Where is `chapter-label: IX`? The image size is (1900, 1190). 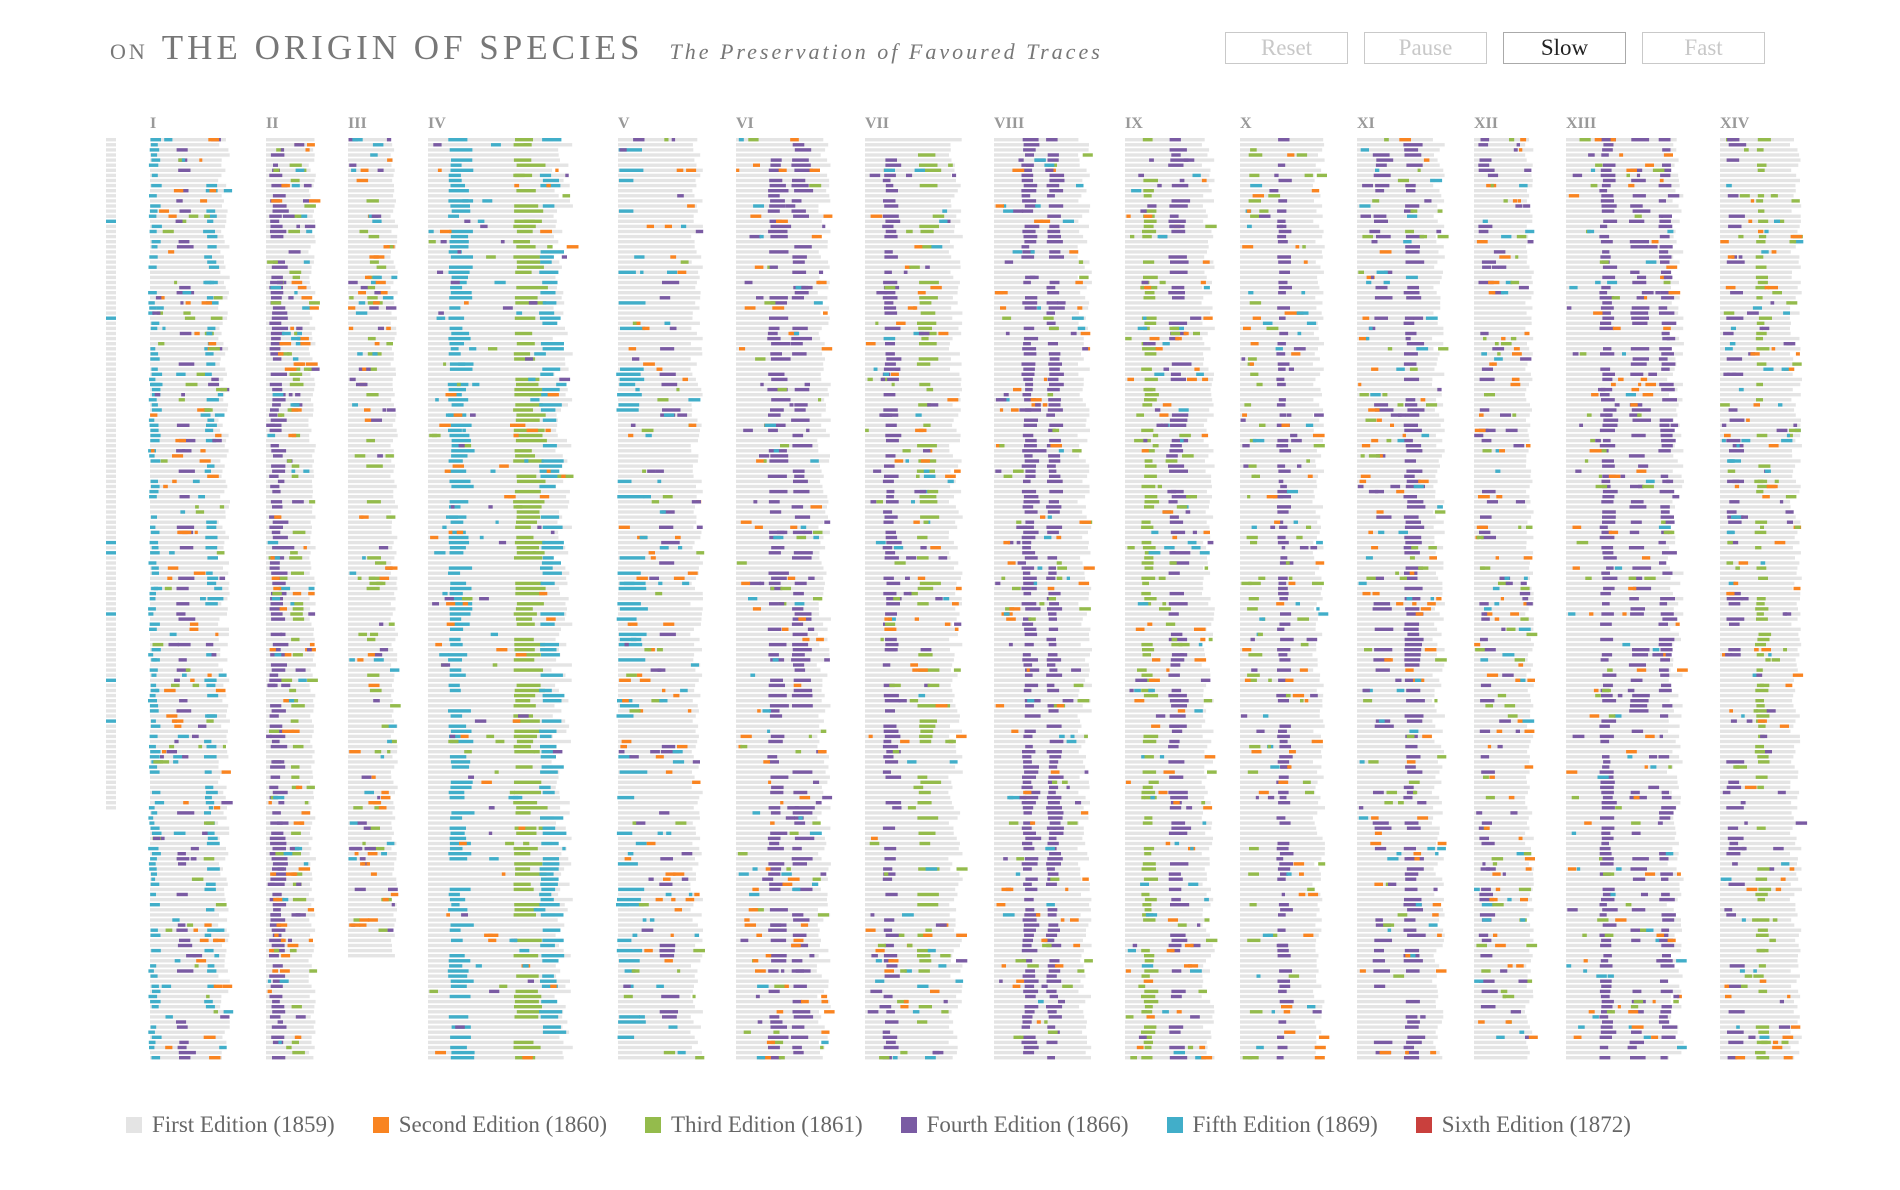 chapter-label: IX is located at coordinates (1134, 123).